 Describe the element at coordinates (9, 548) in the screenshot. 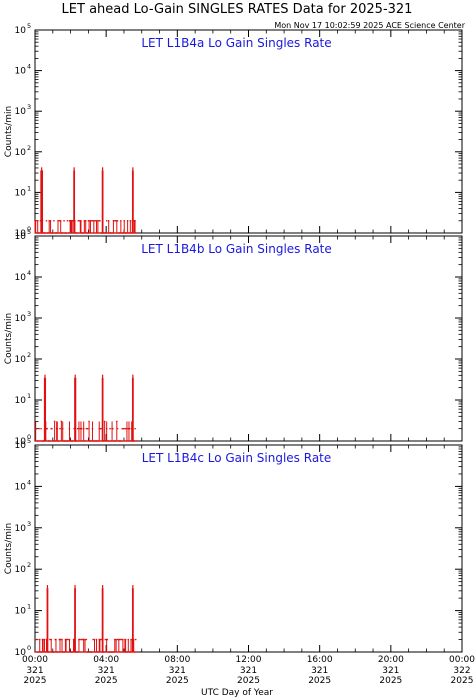

I see `y-axis-label: Counts/min` at that location.